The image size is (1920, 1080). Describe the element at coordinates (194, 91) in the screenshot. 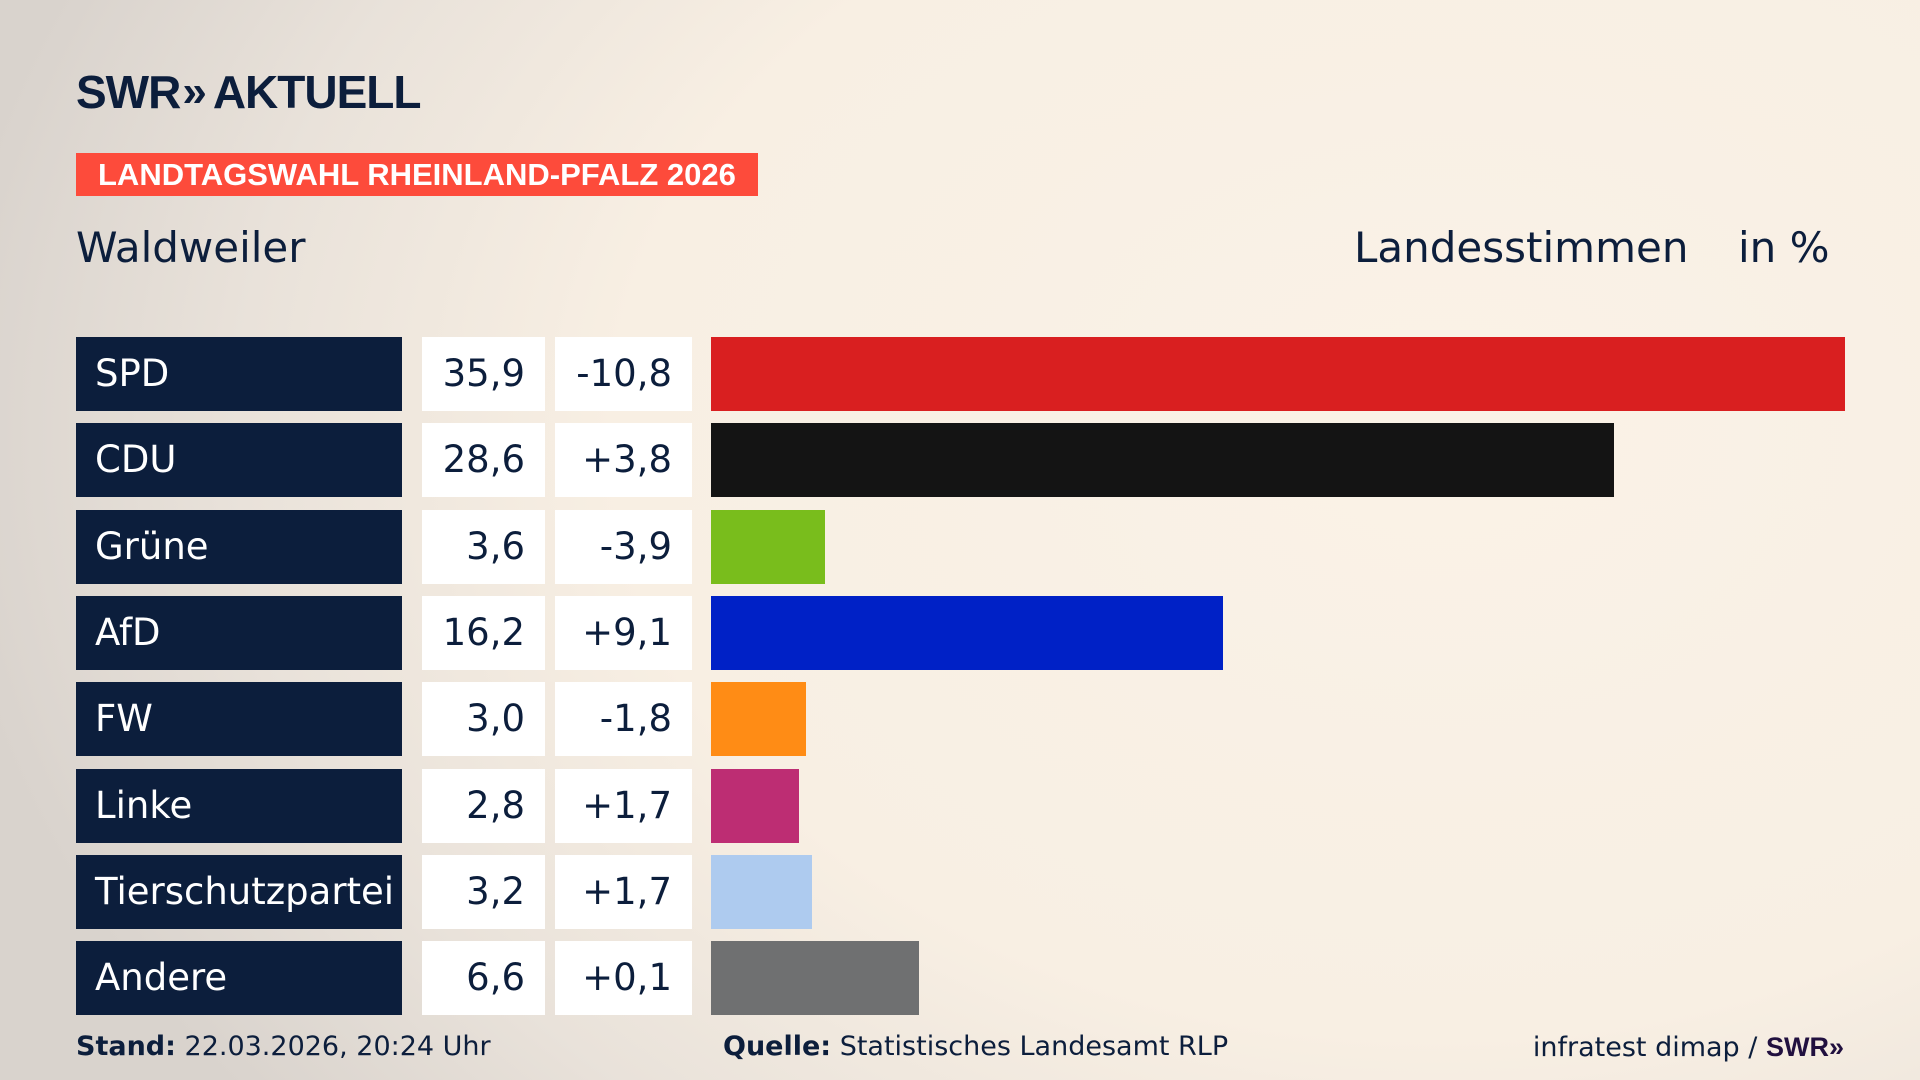

I see `chevron-icon: »` at that location.